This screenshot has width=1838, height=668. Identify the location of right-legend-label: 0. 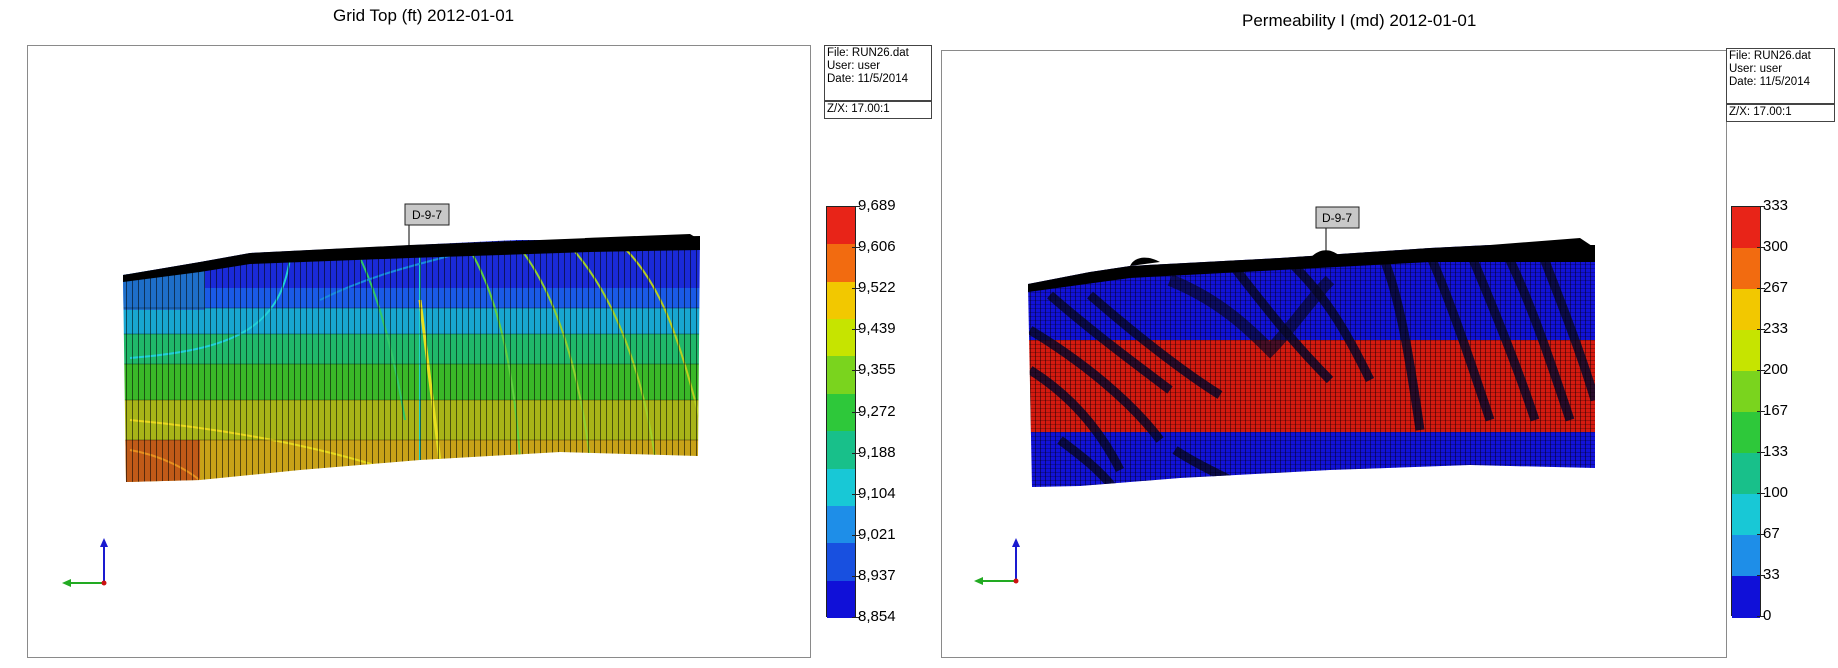
(1767, 615).